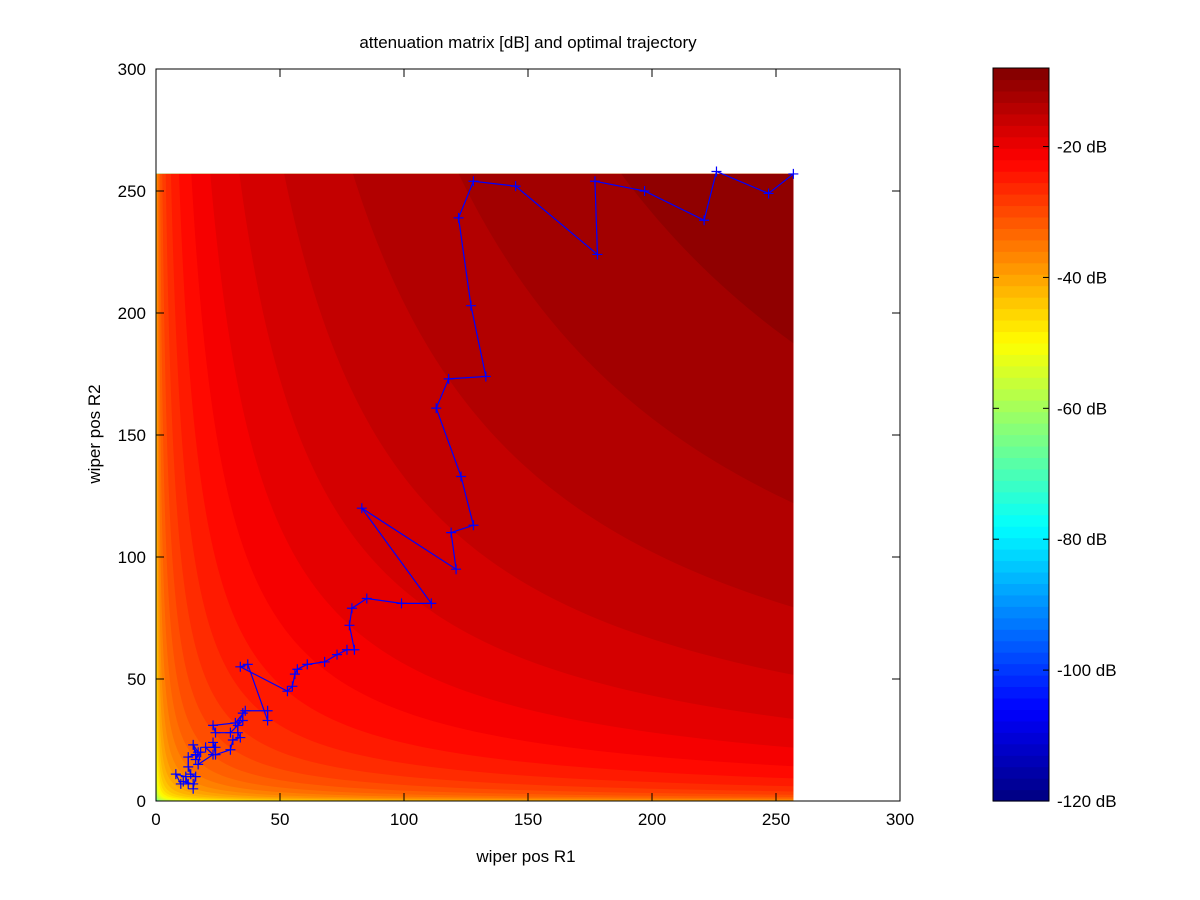 The width and height of the screenshot is (1200, 900). Describe the element at coordinates (132, 557) in the screenshot. I see `y-tick-label: 100` at that location.